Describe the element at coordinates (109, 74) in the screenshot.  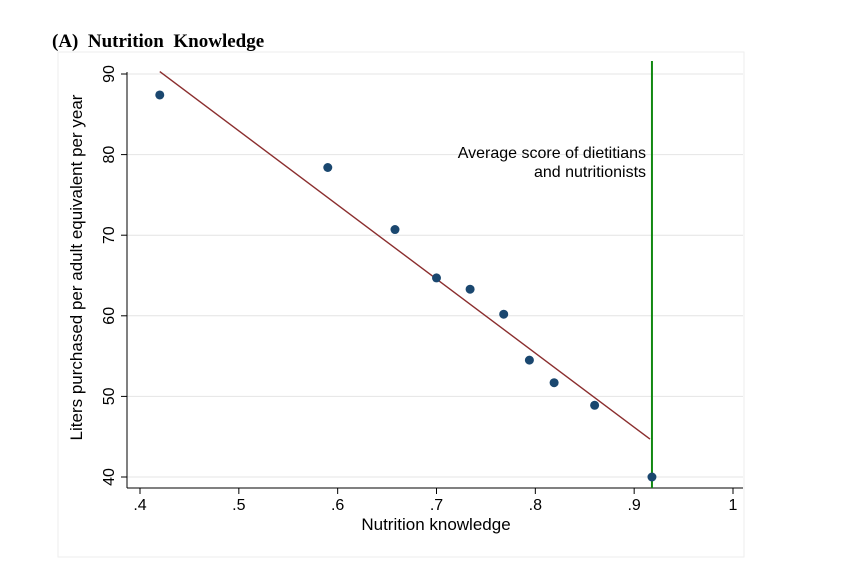
I see `y-tick-label: 90` at that location.